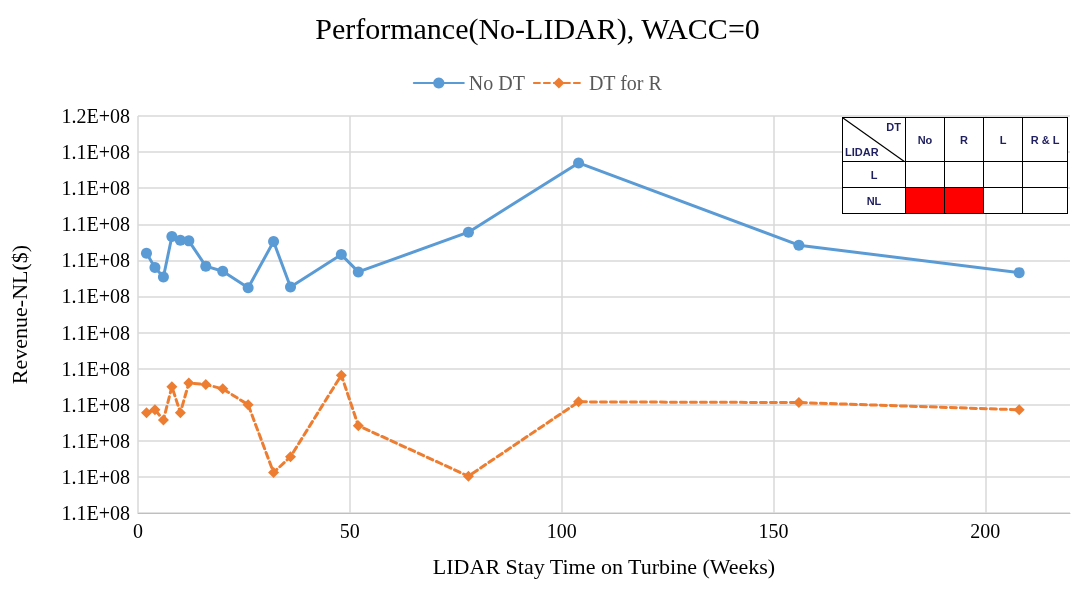 The image size is (1075, 596). What do you see at coordinates (925, 139) in the screenshot?
I see `annotation: No` at bounding box center [925, 139].